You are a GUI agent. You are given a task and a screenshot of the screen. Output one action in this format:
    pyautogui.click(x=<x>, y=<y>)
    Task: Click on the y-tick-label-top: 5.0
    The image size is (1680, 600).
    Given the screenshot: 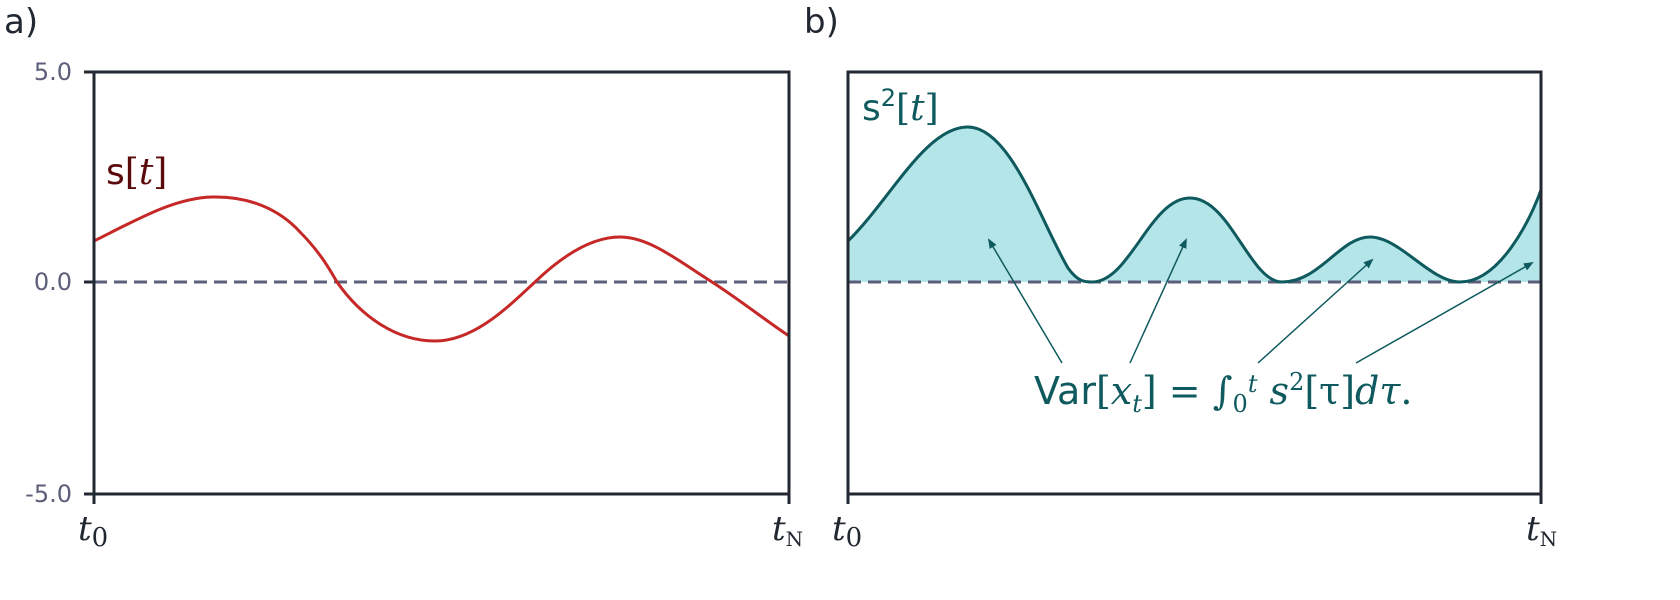 What is the action you would take?
    pyautogui.click(x=53, y=72)
    